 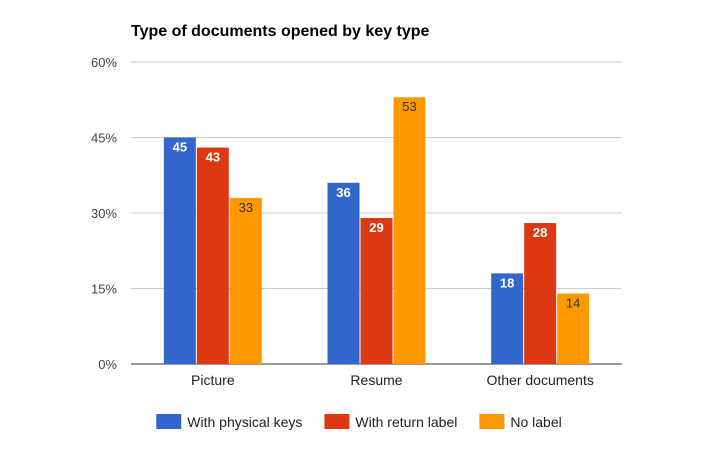 I want to click on bar-value-label: 45, so click(x=180, y=147).